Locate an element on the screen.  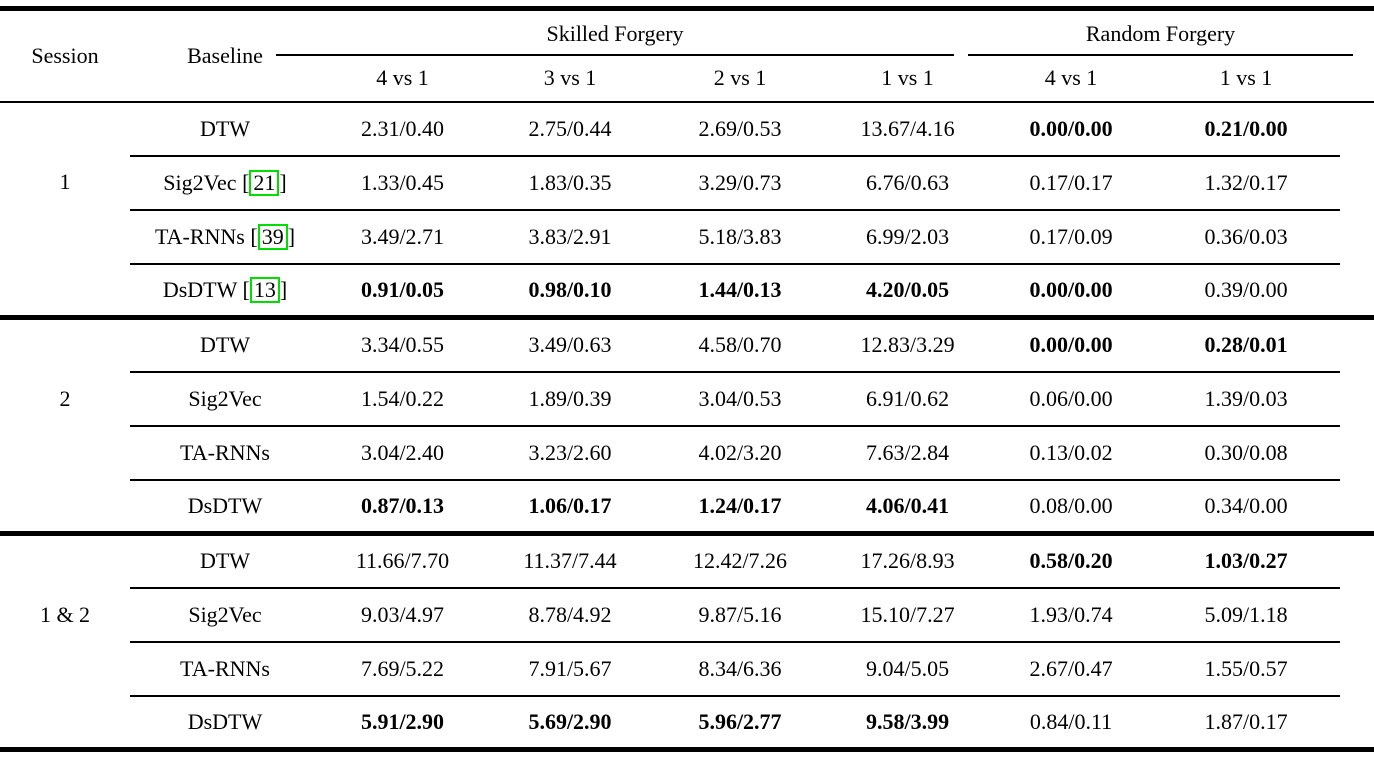
value-cell: 0.87/0.13 is located at coordinates (402, 505).